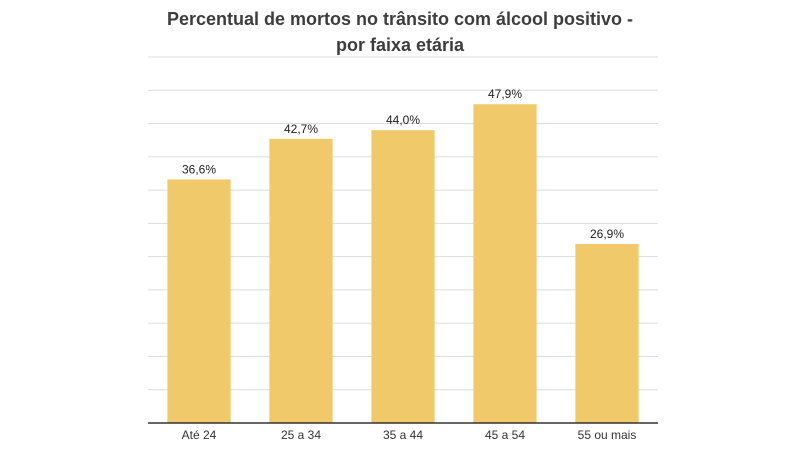 This screenshot has height=450, width=800. What do you see at coordinates (403, 435) in the screenshot?
I see `x-tick-label: 35 a 44` at bounding box center [403, 435].